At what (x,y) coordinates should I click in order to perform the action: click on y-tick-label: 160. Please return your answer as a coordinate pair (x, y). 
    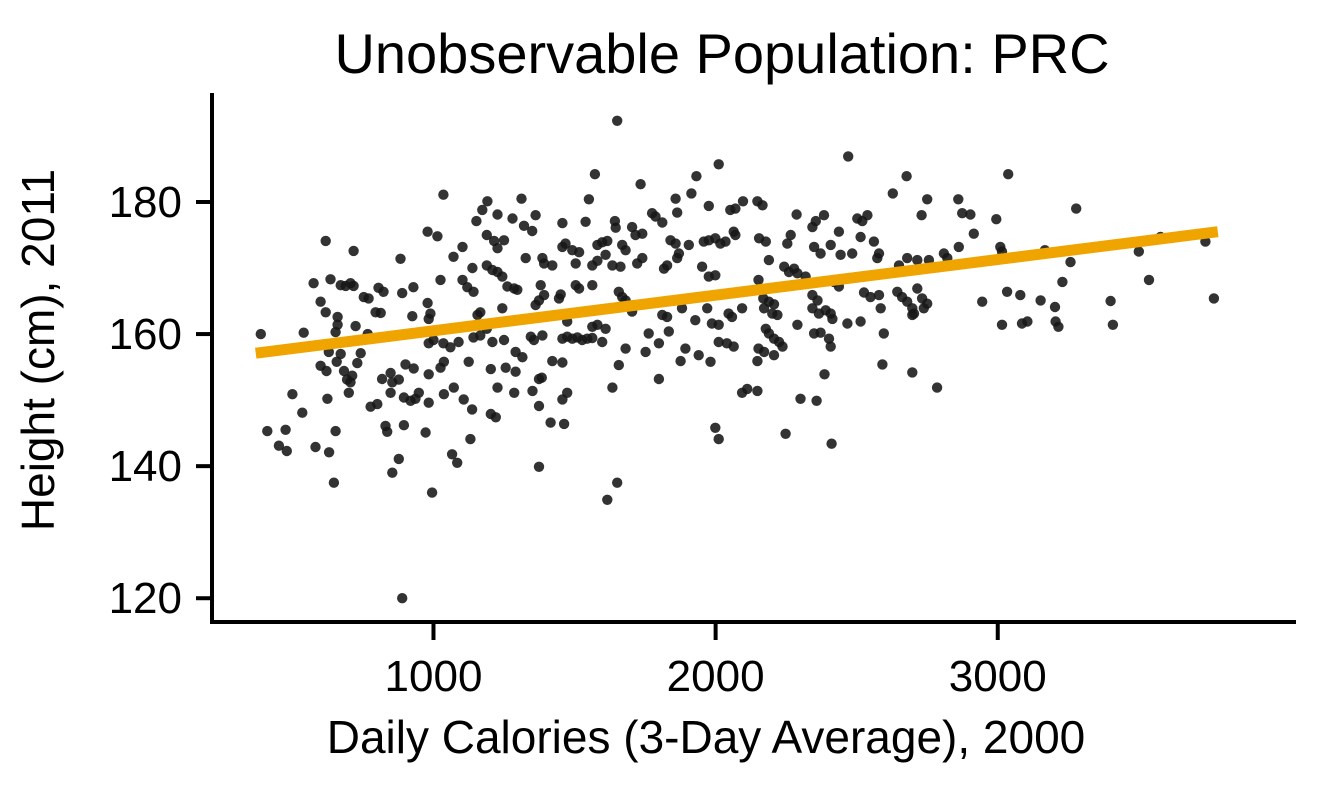
    Looking at the image, I should click on (145, 334).